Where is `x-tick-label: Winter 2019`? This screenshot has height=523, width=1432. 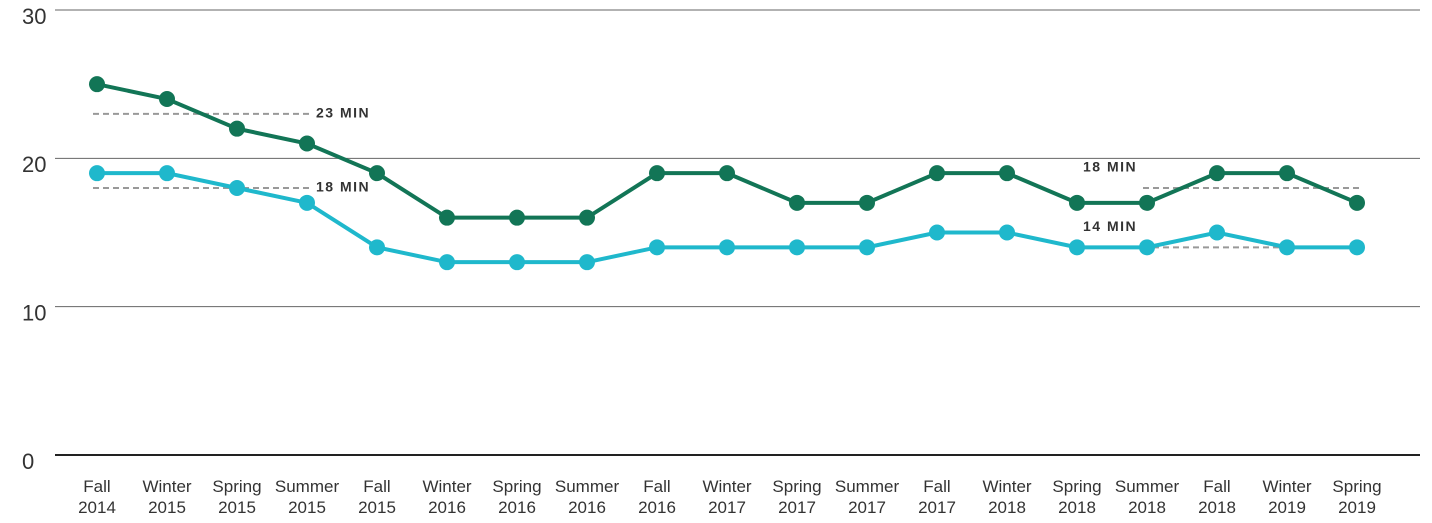 x-tick-label: Winter 2019 is located at coordinates (1287, 497).